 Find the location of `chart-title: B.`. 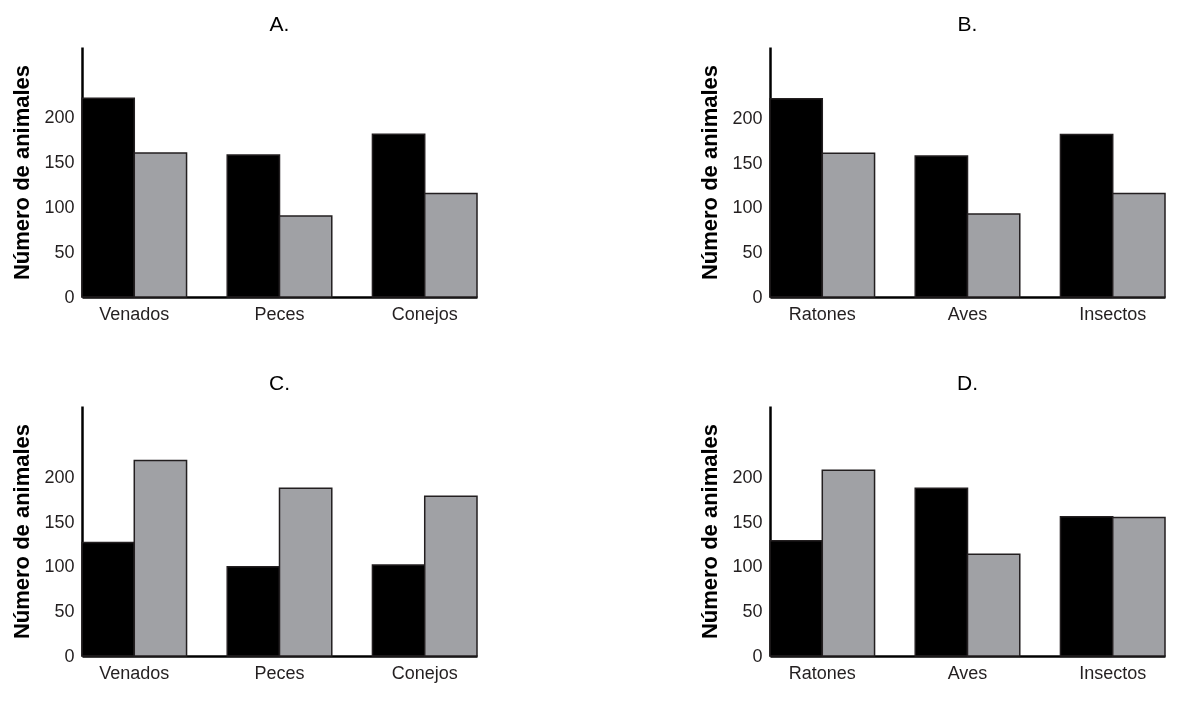

chart-title: B. is located at coordinates (967, 23).